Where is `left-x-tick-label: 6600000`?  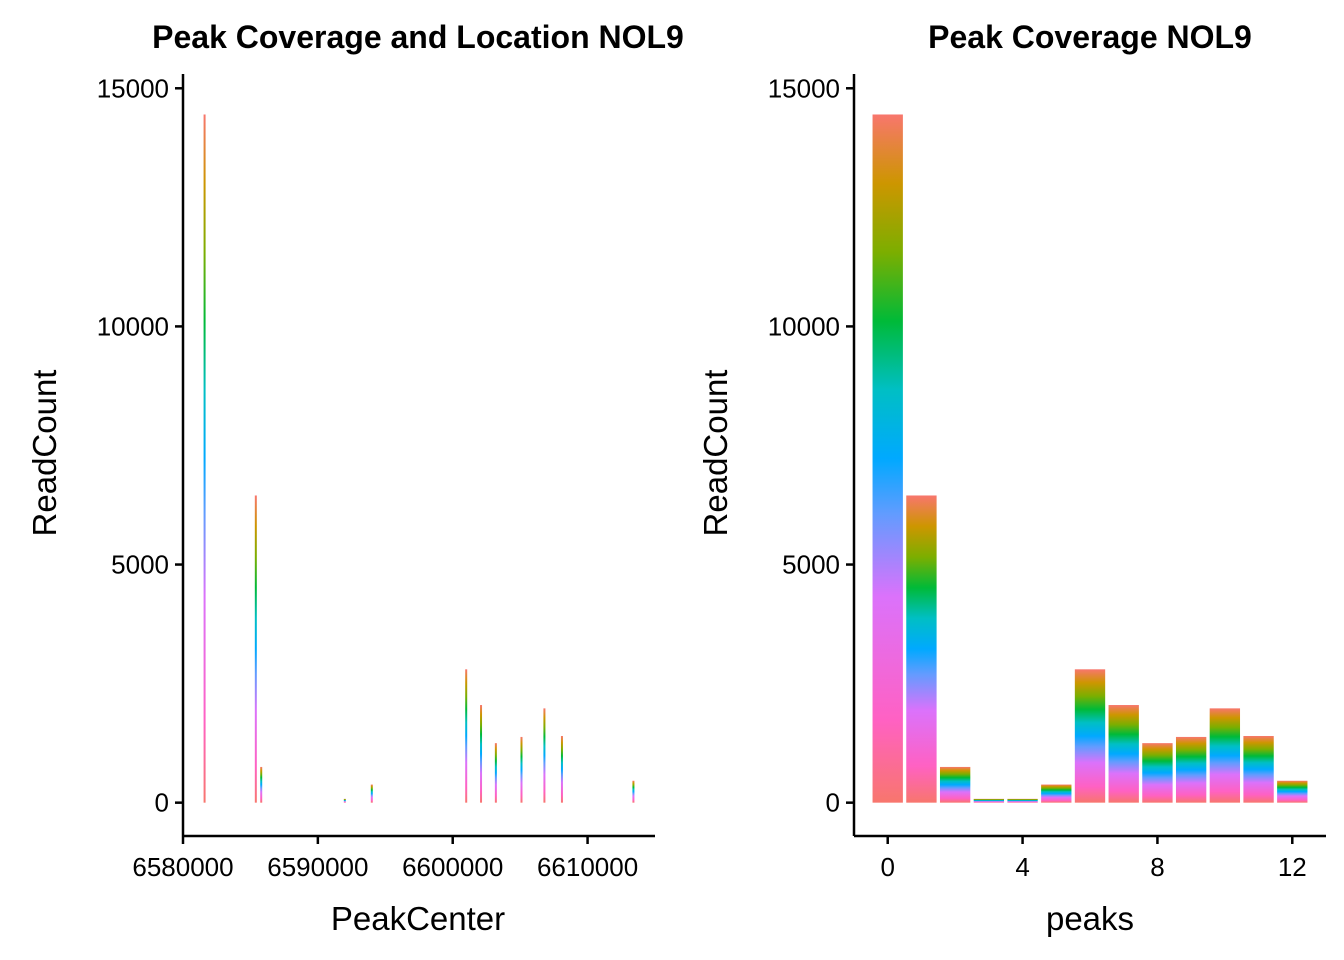
left-x-tick-label: 6600000 is located at coordinates (452, 867).